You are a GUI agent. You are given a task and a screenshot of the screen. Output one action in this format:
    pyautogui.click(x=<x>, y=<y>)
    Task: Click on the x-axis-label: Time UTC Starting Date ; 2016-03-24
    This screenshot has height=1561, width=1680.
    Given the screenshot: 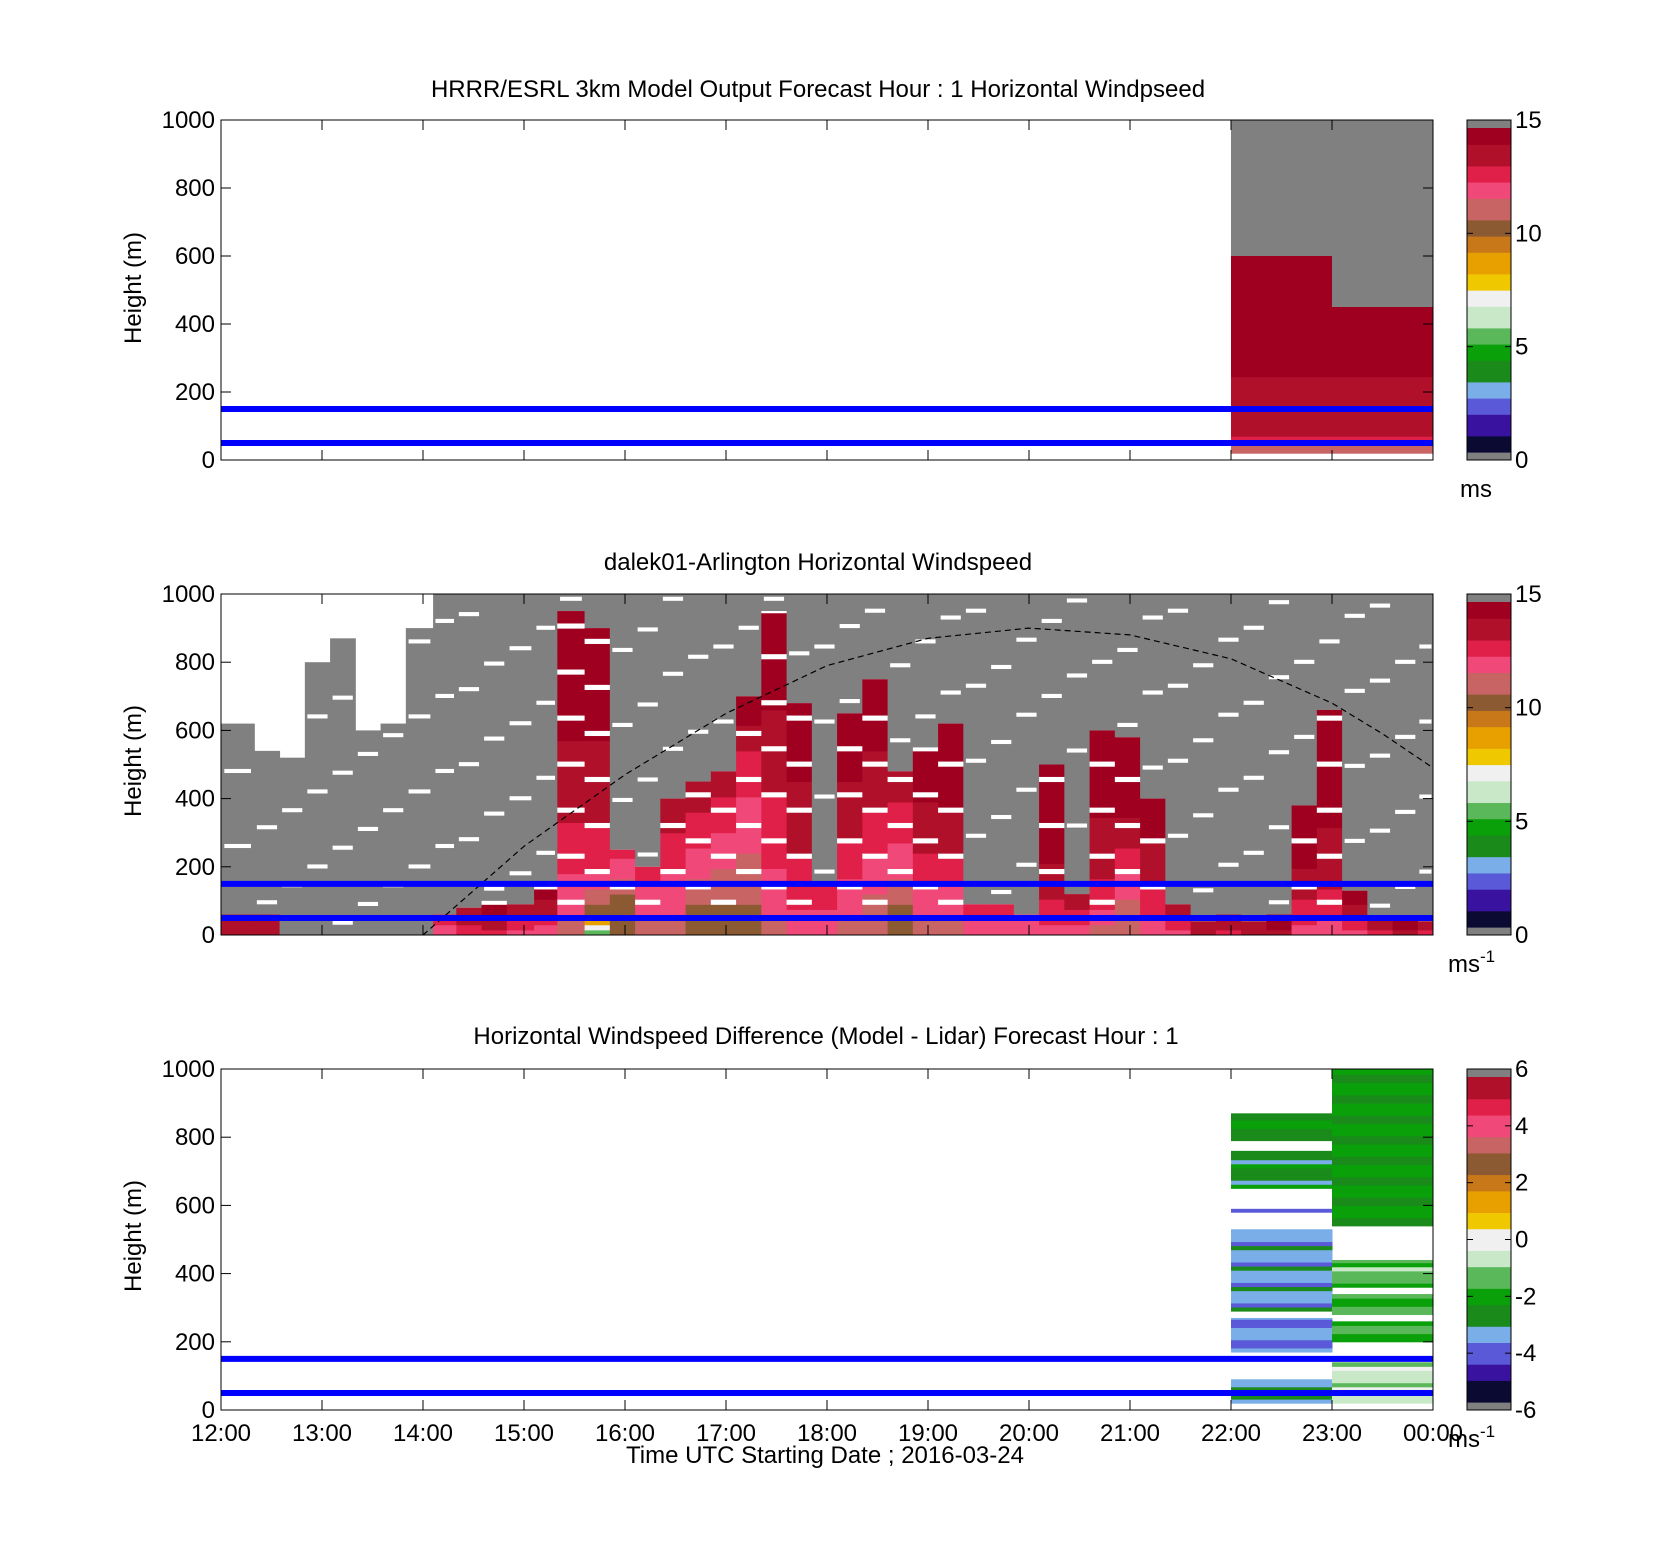 What is the action you would take?
    pyautogui.click(x=825, y=1455)
    